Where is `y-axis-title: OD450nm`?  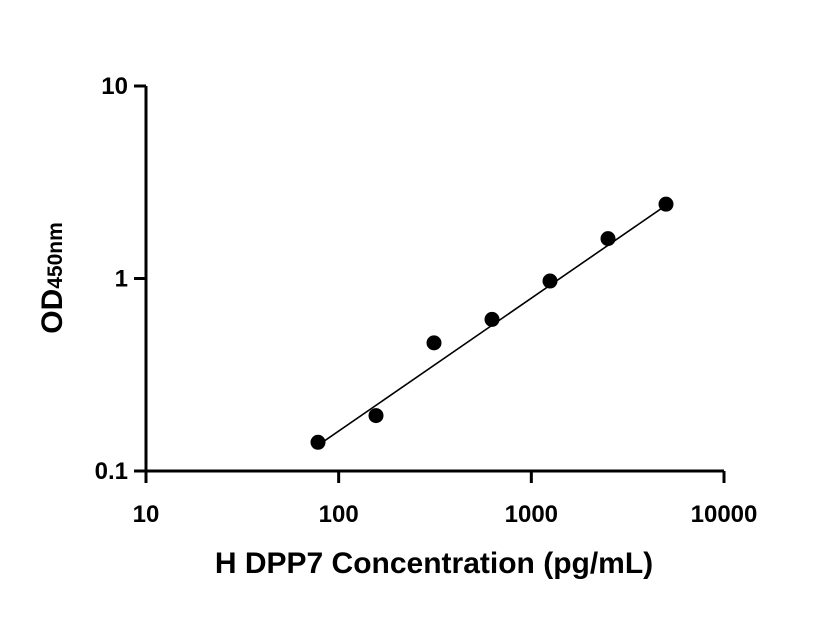
y-axis-title: OD450nm is located at coordinates (52, 278).